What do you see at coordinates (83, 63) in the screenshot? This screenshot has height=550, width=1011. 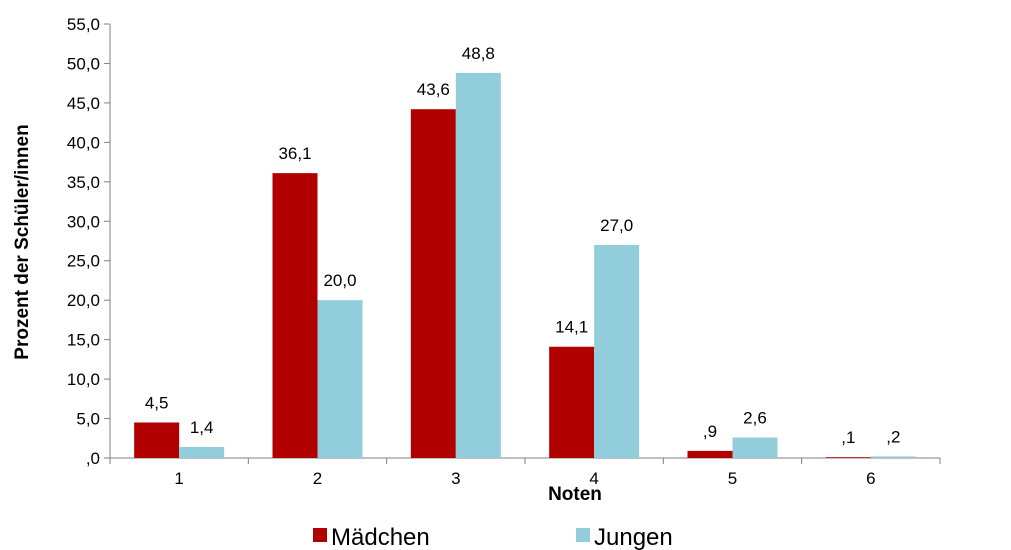 I see `y-tick-label: 50,0` at bounding box center [83, 63].